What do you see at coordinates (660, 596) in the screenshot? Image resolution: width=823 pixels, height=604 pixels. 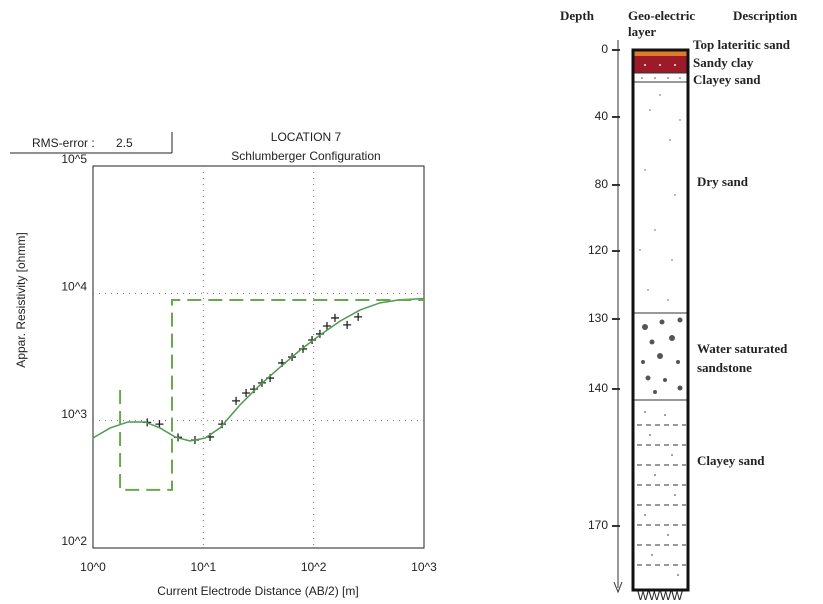 I see `base-label: WWWW` at bounding box center [660, 596].